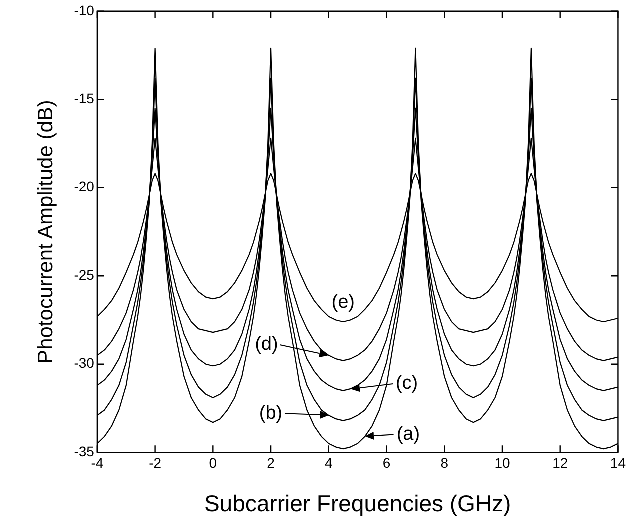 The width and height of the screenshot is (629, 523). I want to click on x-tick-label: 14, so click(618, 462).